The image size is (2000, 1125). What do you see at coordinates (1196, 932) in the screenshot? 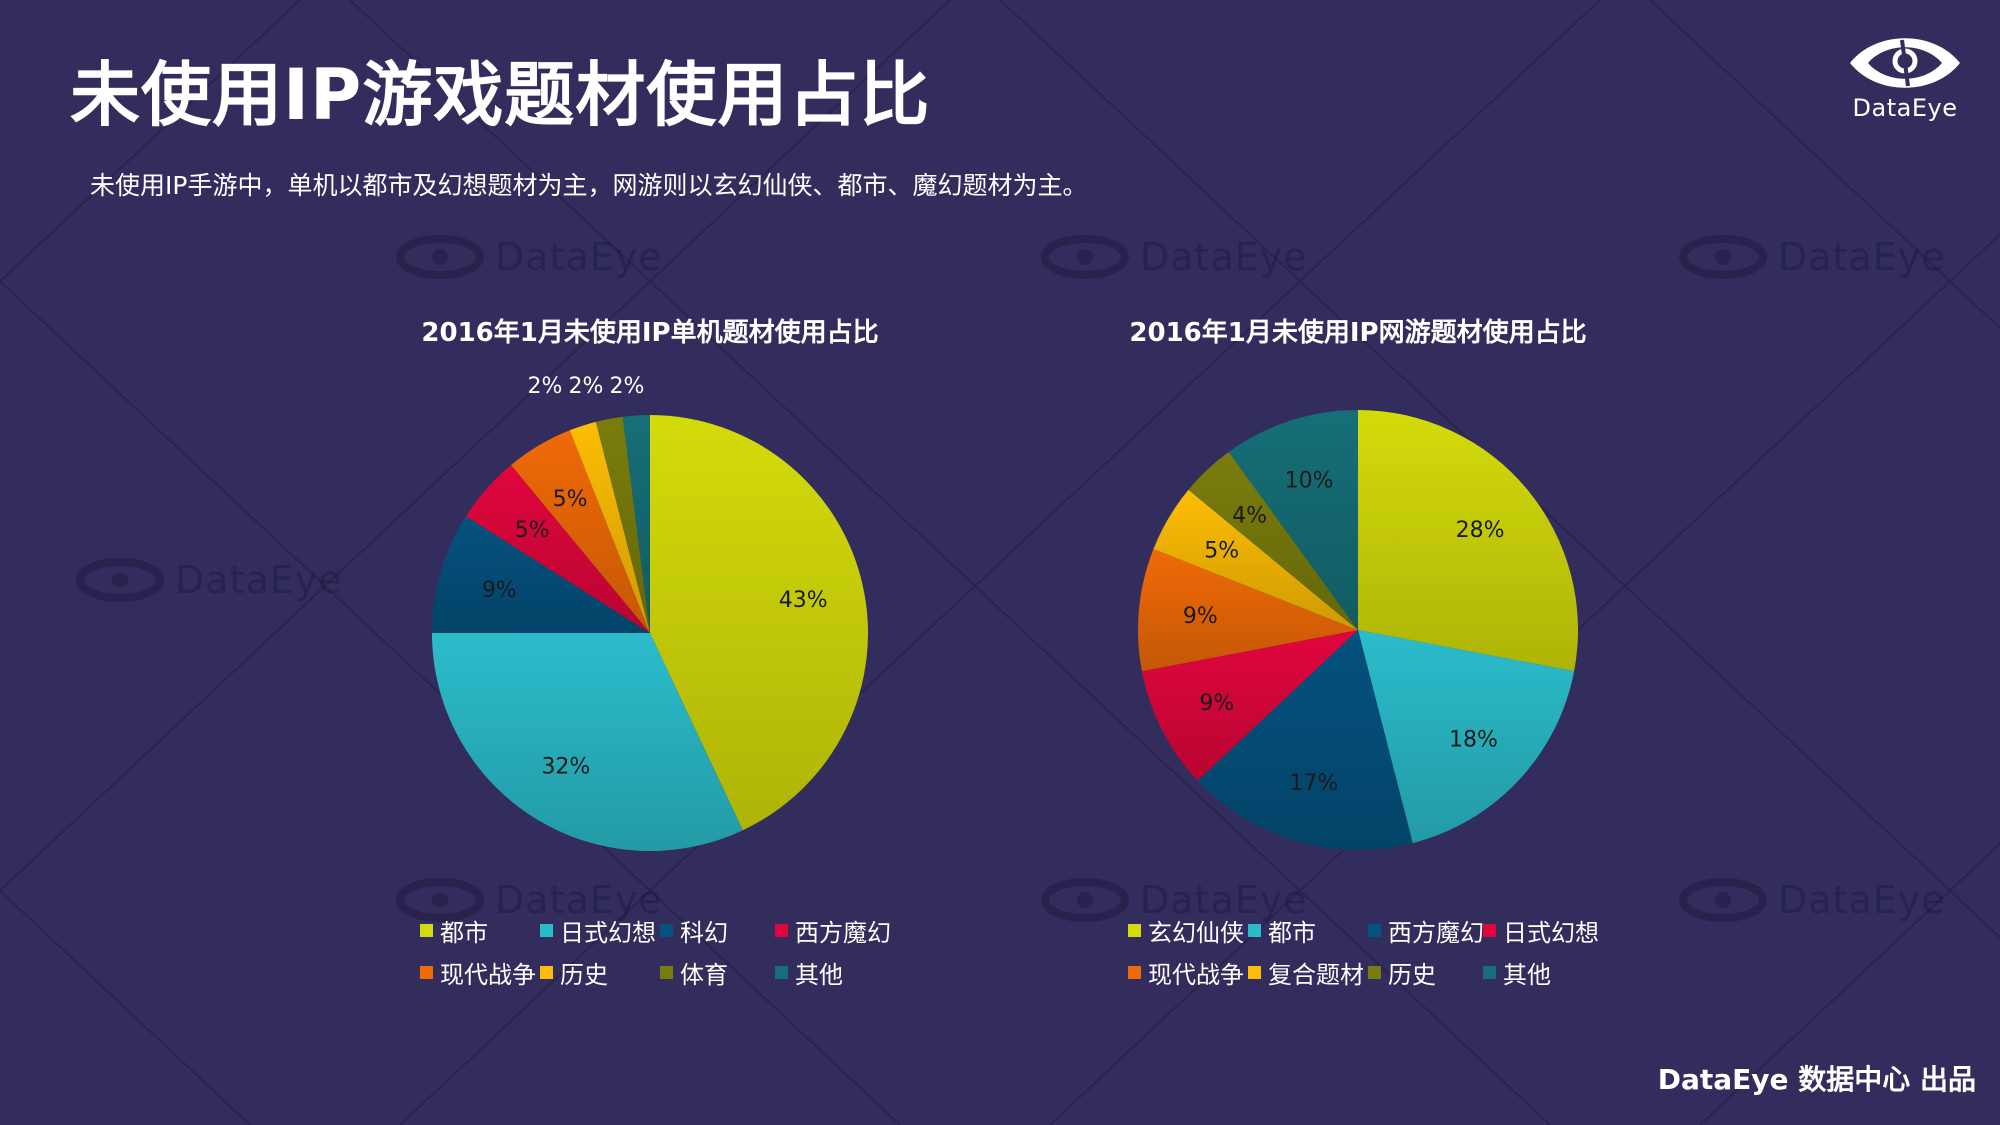
I see `legend-label: 玄幻仙侠` at bounding box center [1196, 932].